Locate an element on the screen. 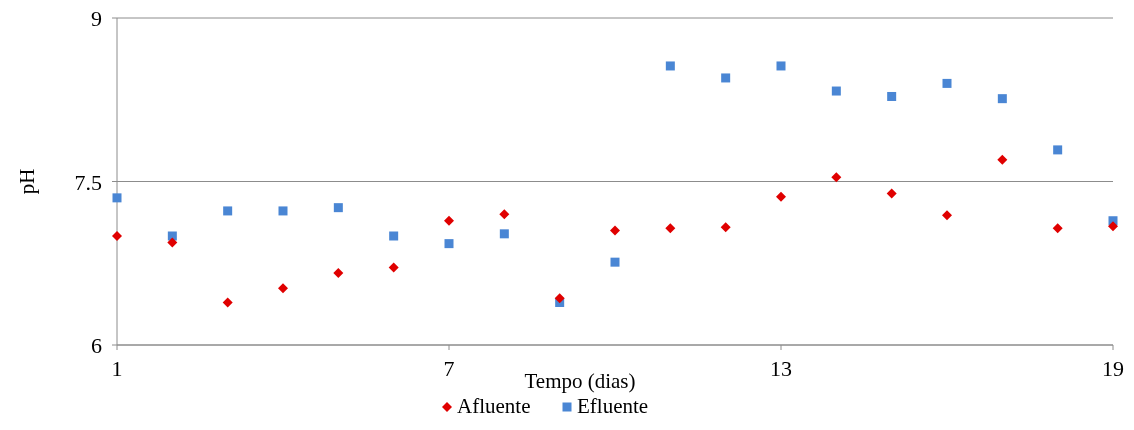  y-tick-label: 6 is located at coordinates (96, 345).